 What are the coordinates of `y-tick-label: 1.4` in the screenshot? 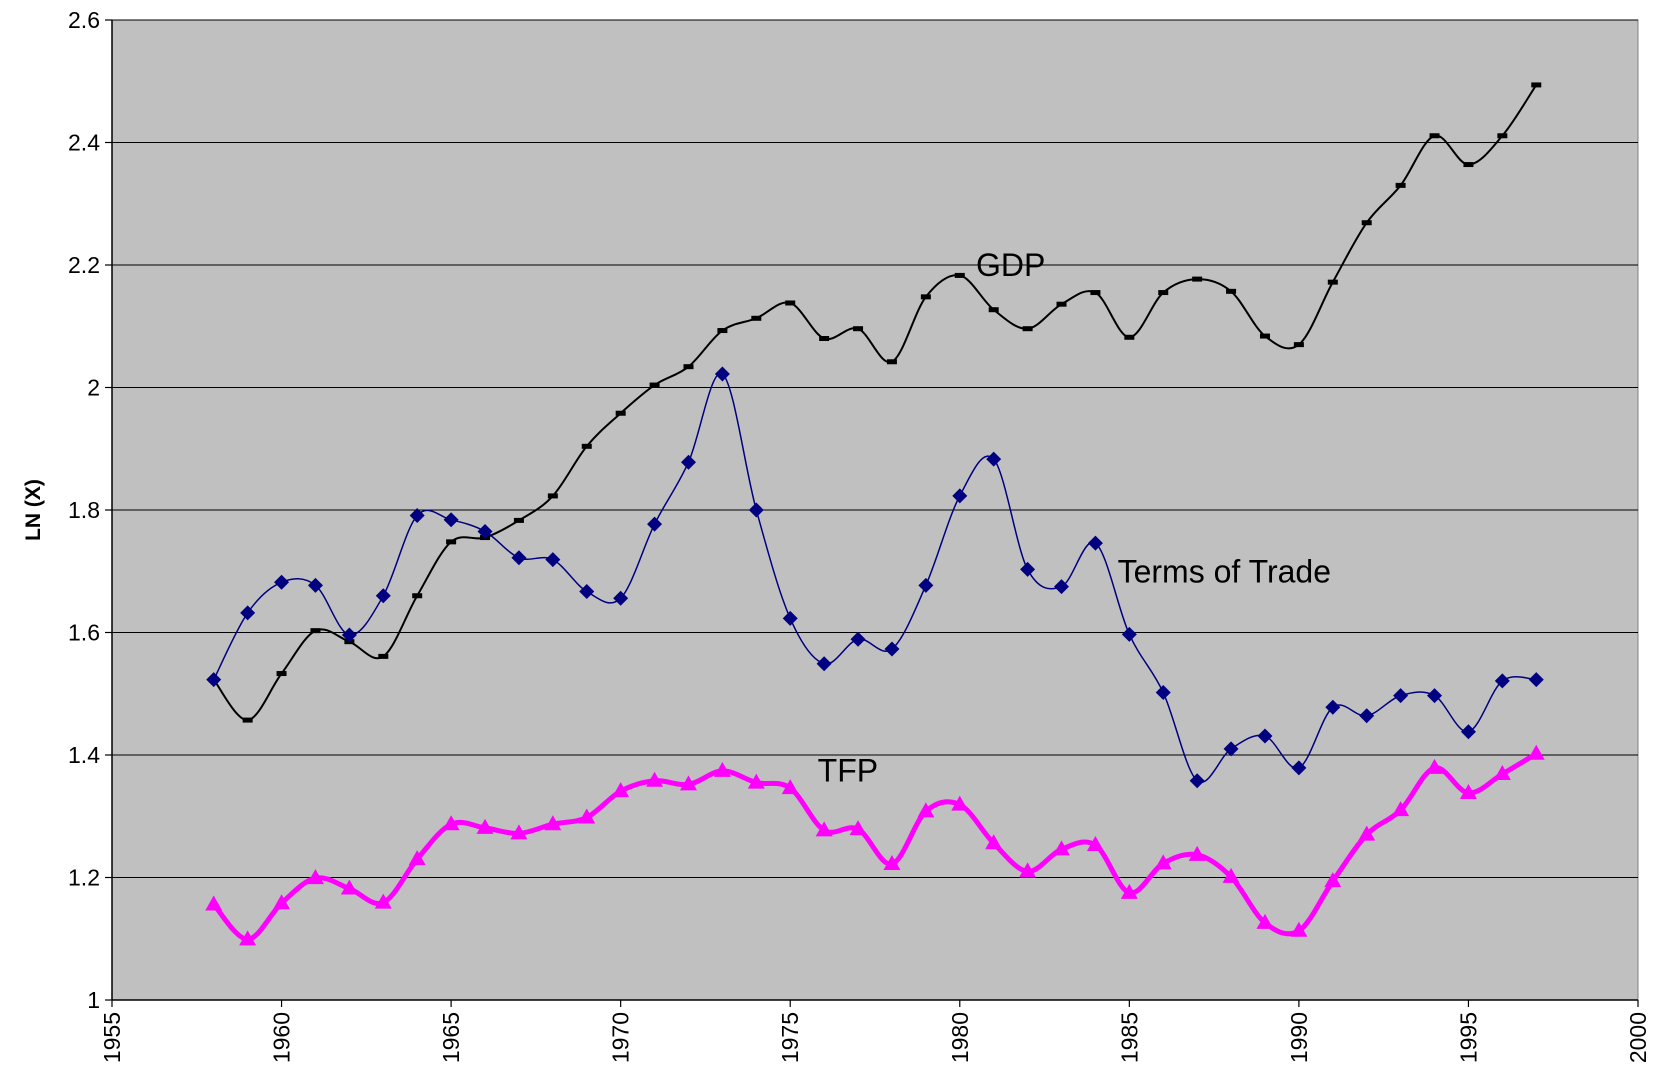 It's located at (84, 755).